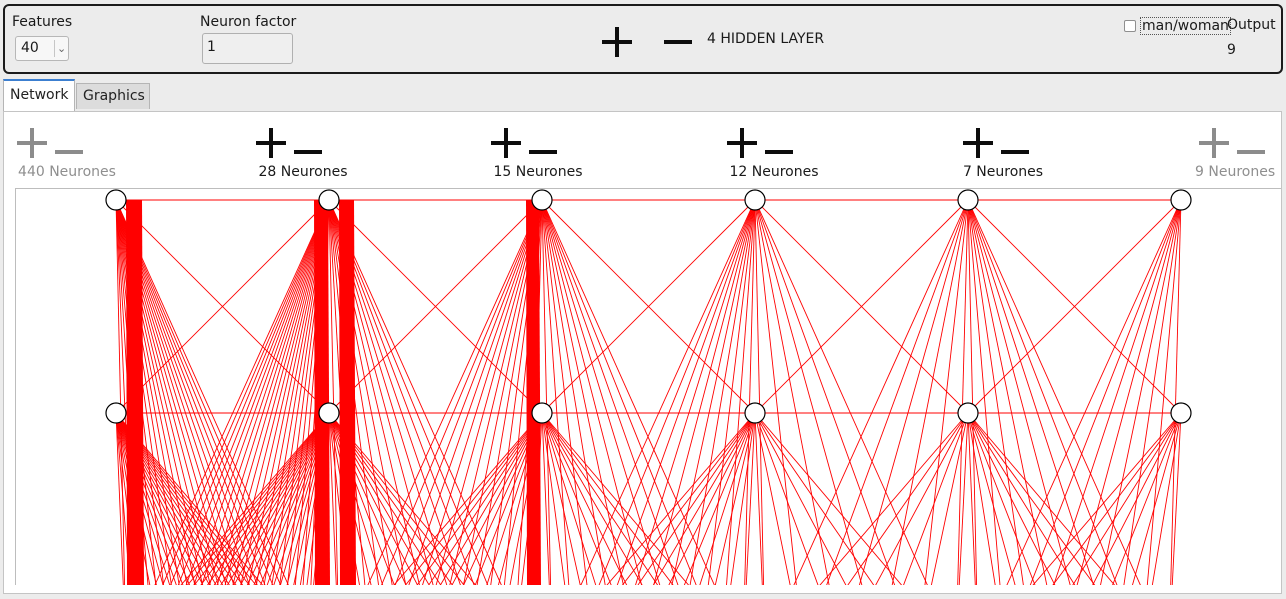  I want to click on remove-hidden-layer-minus-icon, so click(678, 42).